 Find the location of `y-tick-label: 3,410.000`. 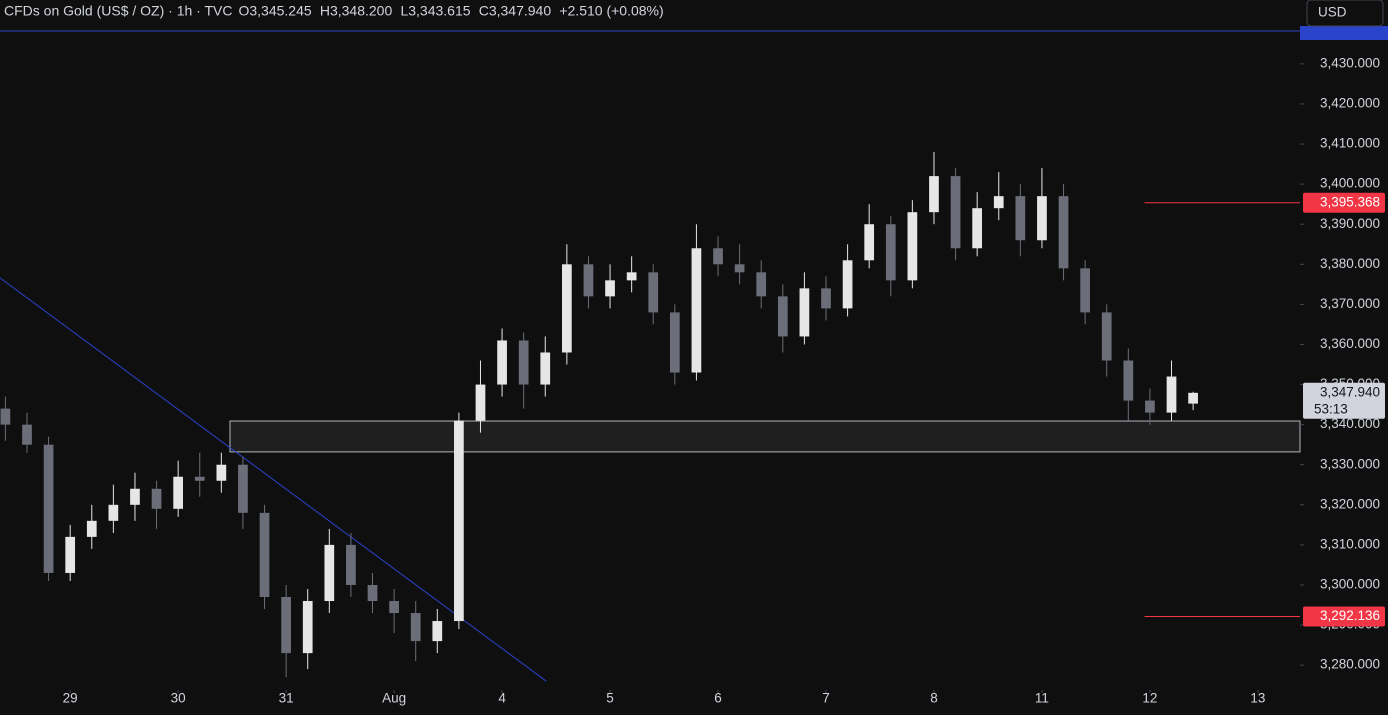

y-tick-label: 3,410.000 is located at coordinates (1350, 143).